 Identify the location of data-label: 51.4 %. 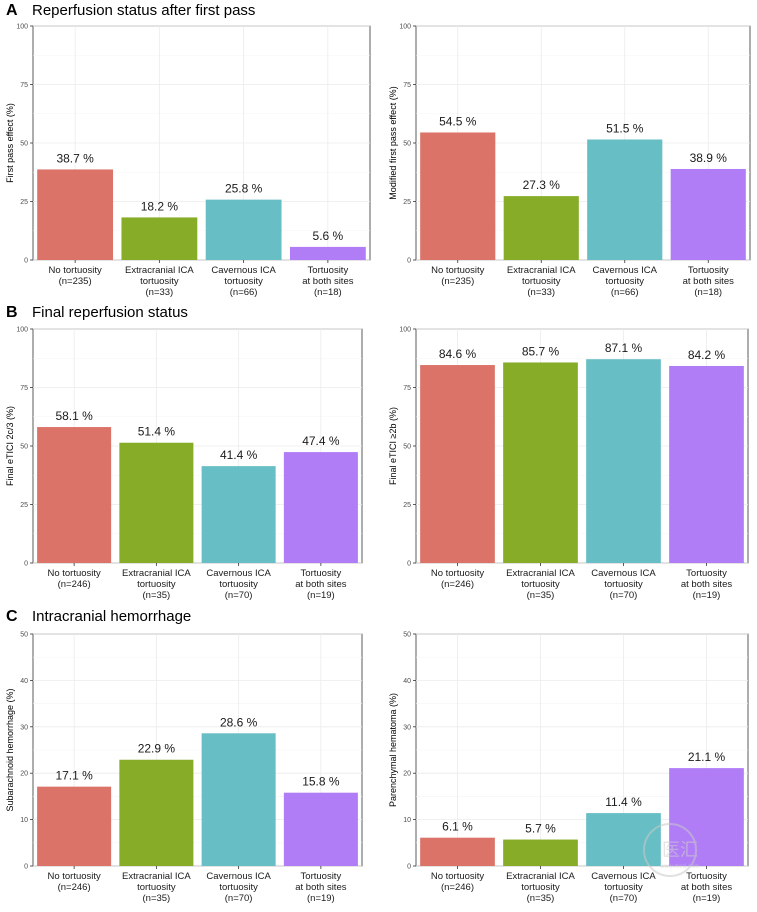
(157, 432).